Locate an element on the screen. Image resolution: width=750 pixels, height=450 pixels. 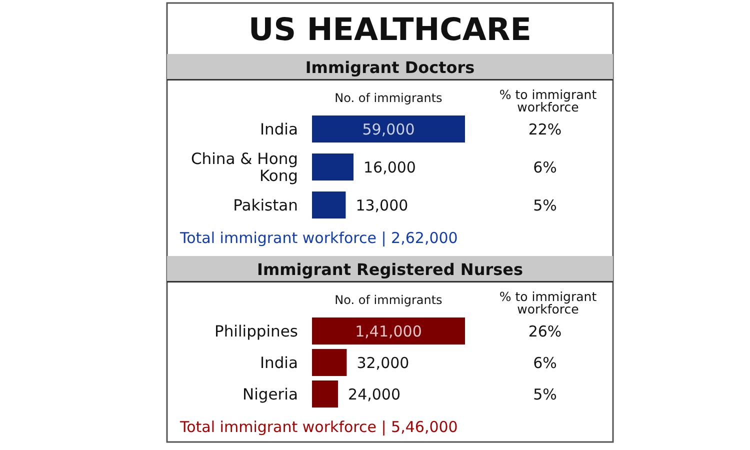
data-label: 59,000 is located at coordinates (388, 129).